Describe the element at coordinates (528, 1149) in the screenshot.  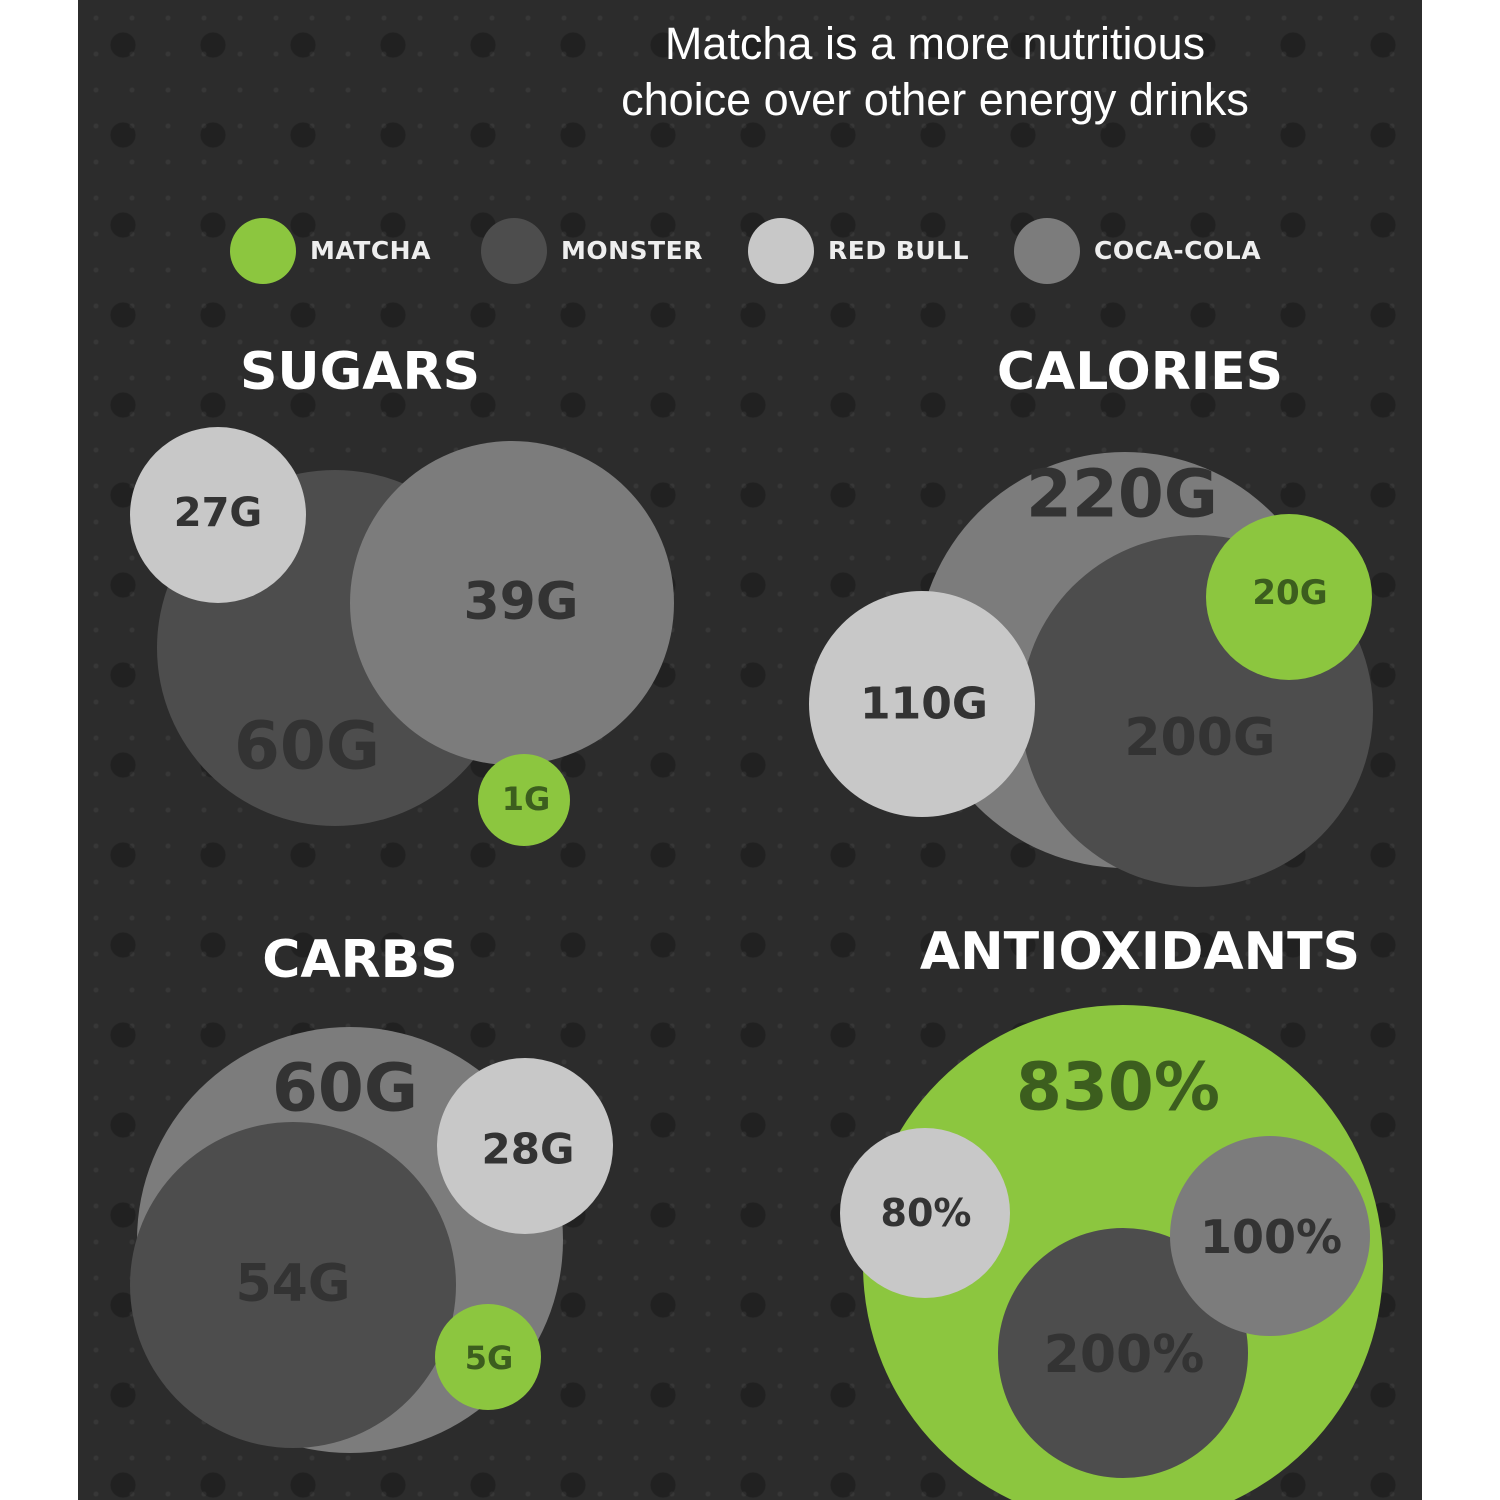
I see `bubble-label-carbs-red-bull: 28G` at that location.